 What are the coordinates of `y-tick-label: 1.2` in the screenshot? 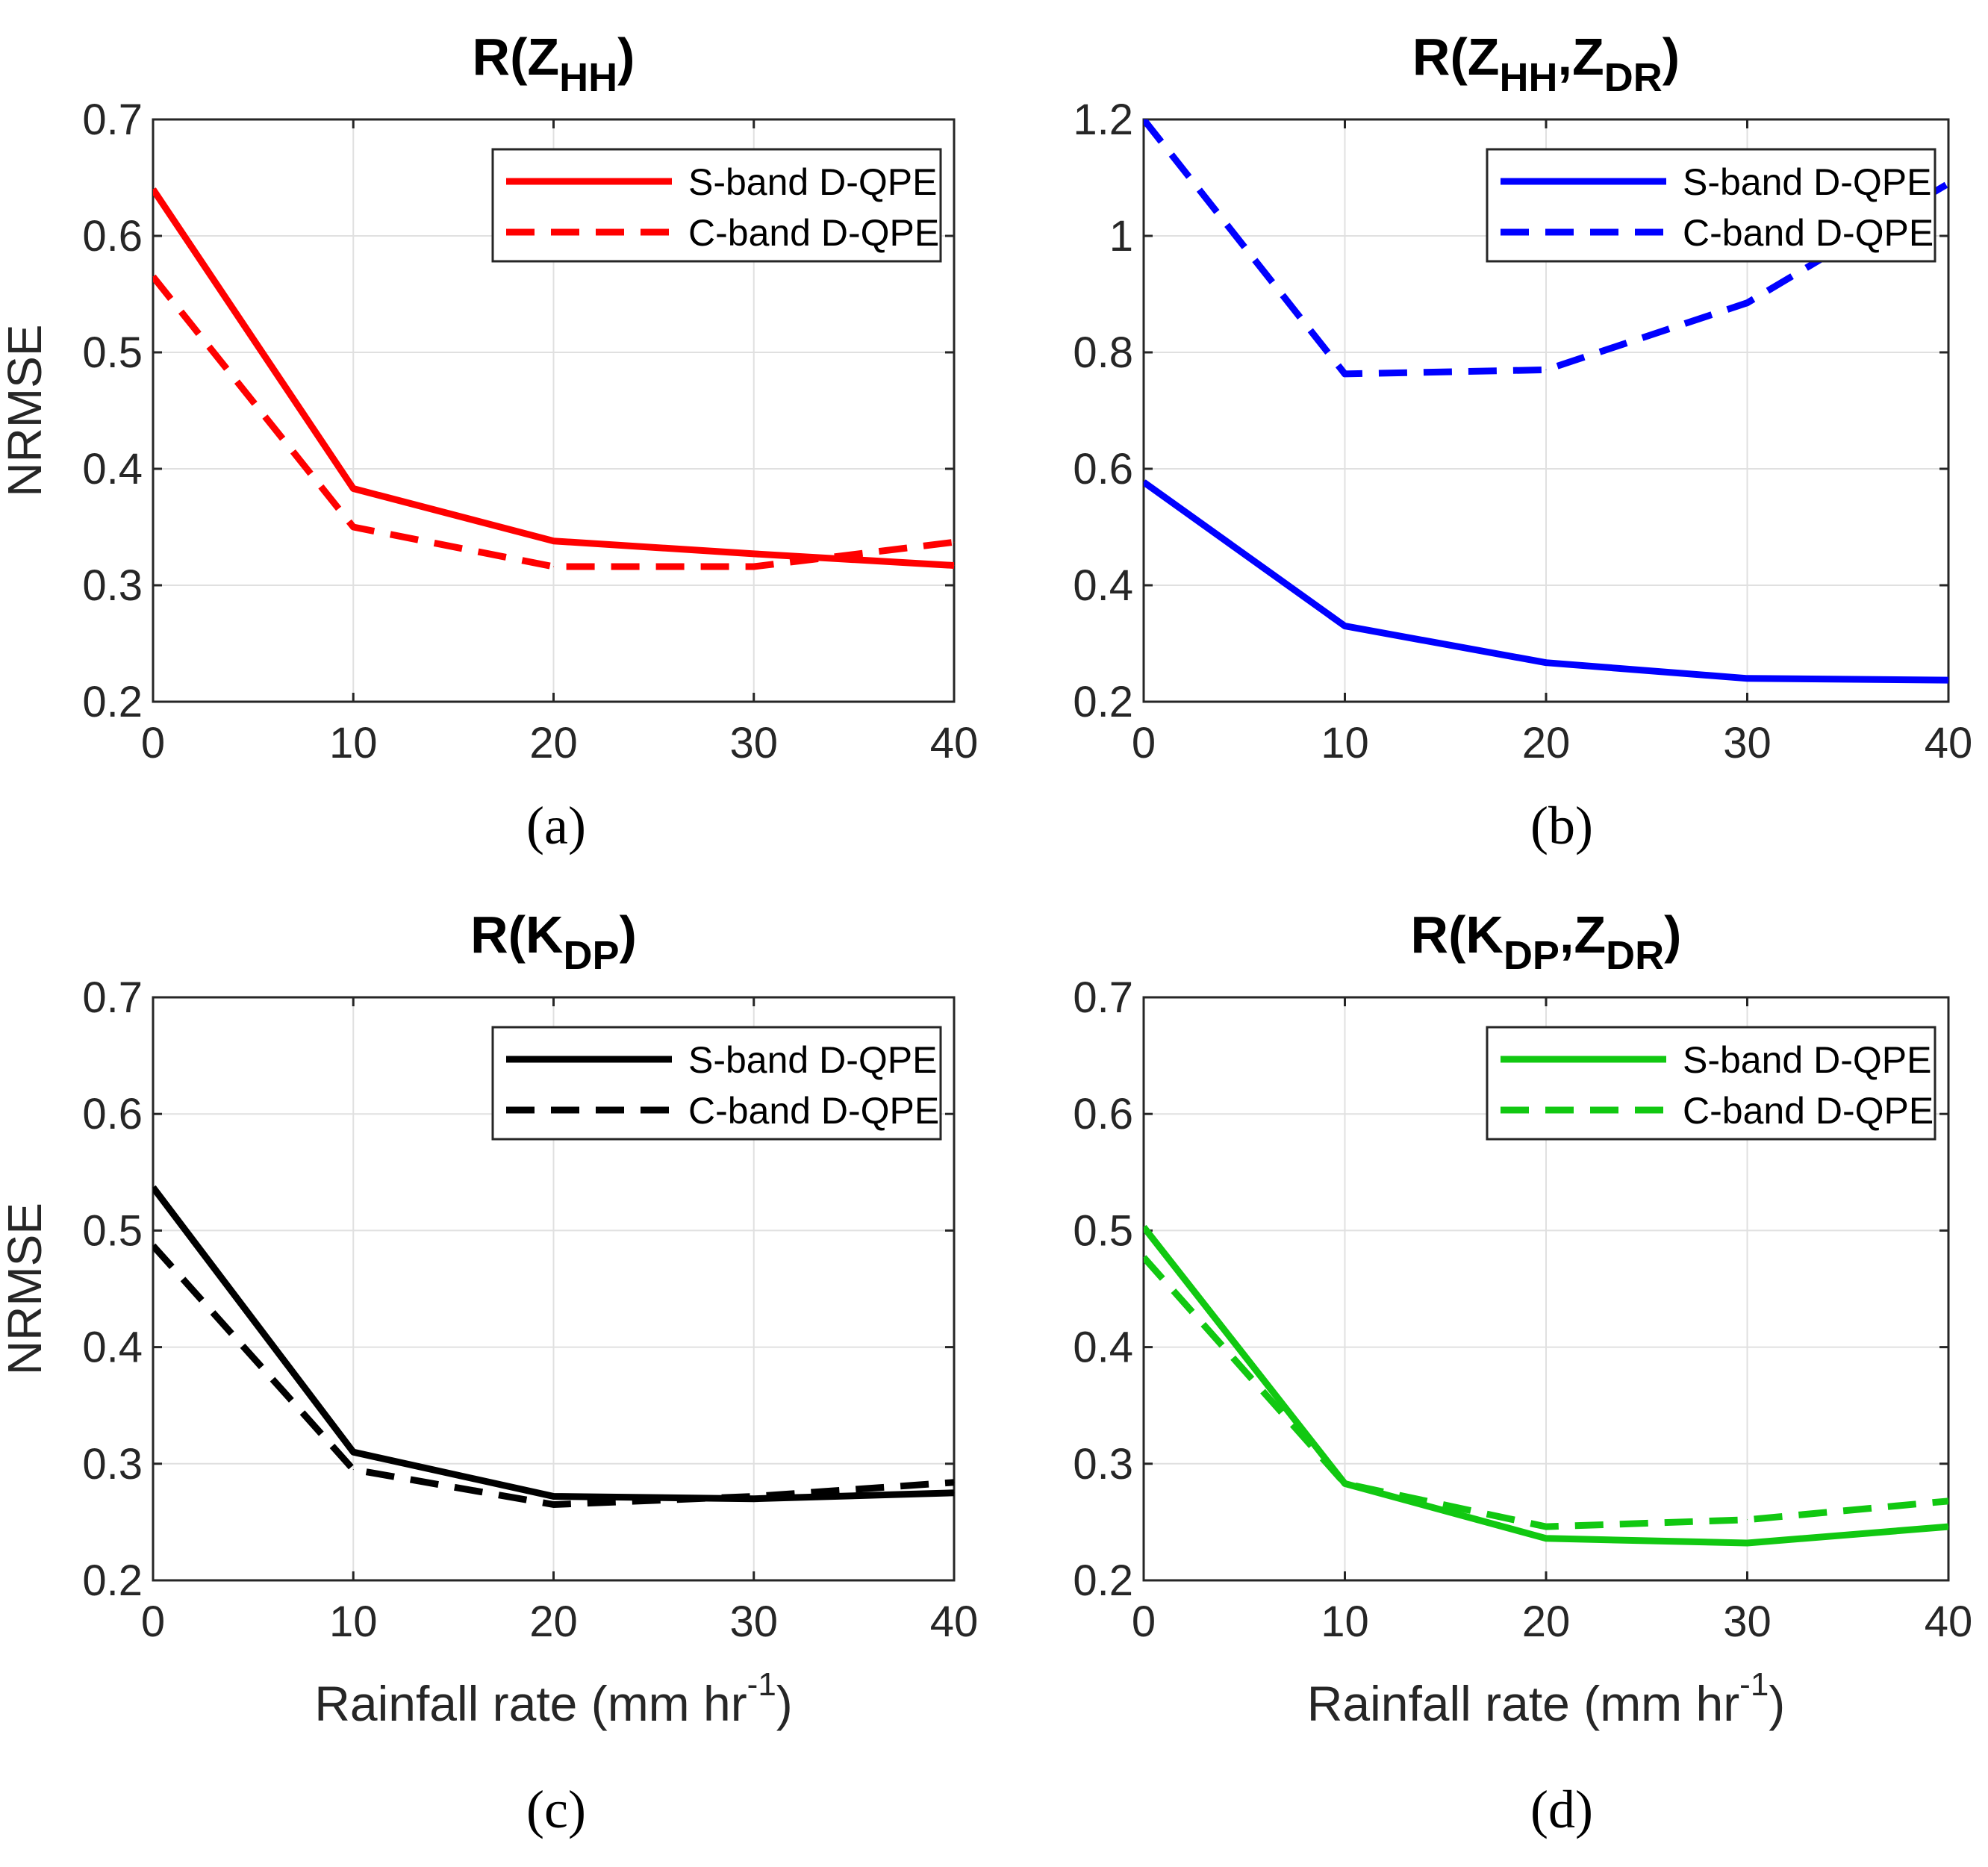 It's located at (1103, 120).